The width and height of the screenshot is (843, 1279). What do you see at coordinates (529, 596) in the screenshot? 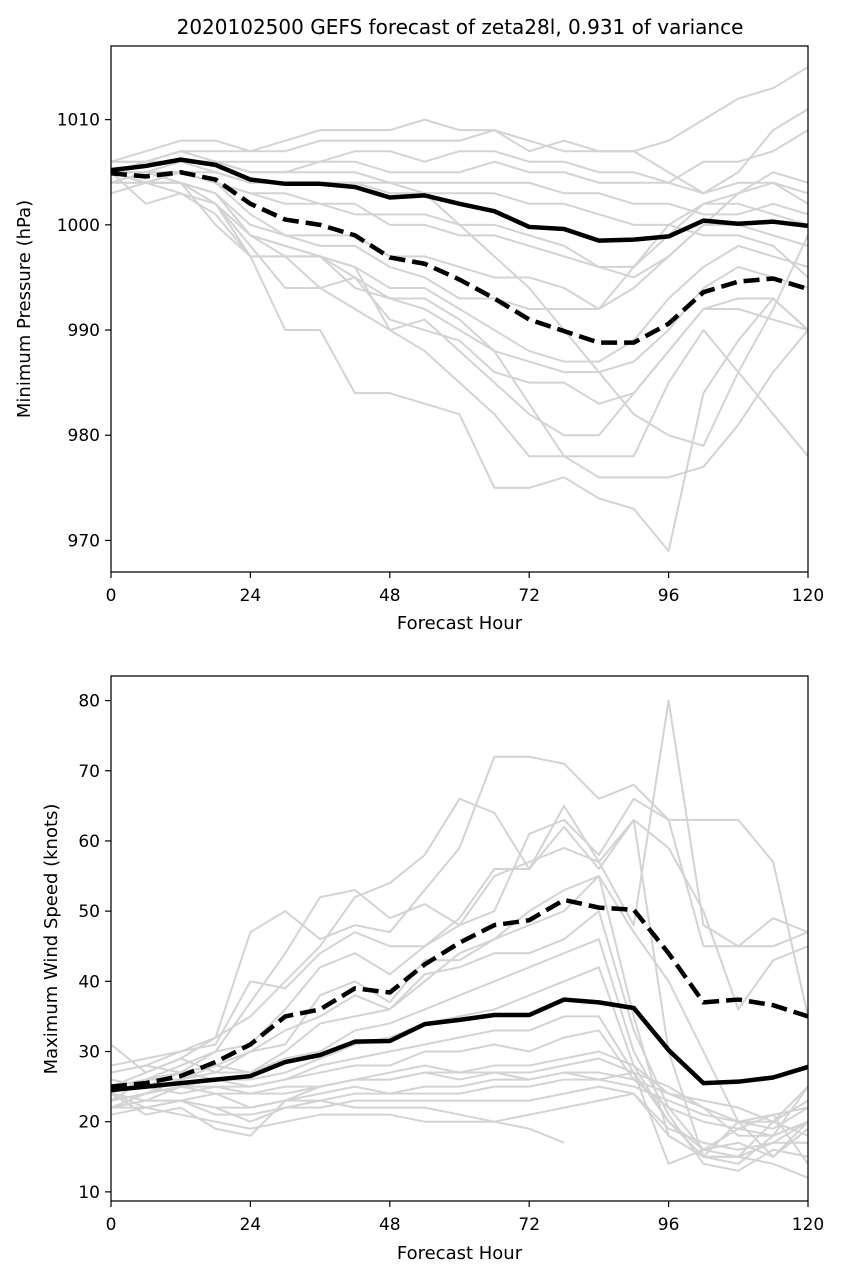
I see `pressure-x-tick-label-72: 72` at bounding box center [529, 596].